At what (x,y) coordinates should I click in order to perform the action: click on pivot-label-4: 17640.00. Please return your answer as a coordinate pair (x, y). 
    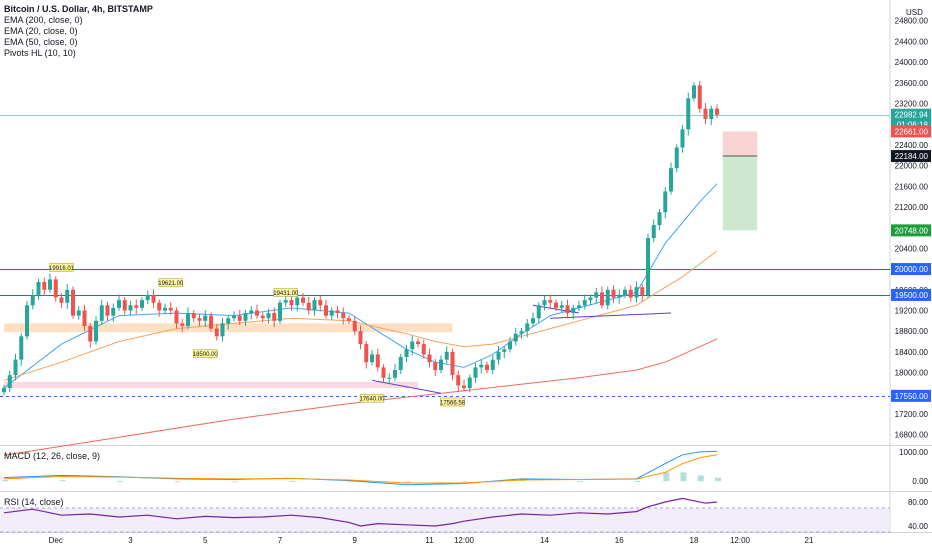
    Looking at the image, I should click on (372, 400).